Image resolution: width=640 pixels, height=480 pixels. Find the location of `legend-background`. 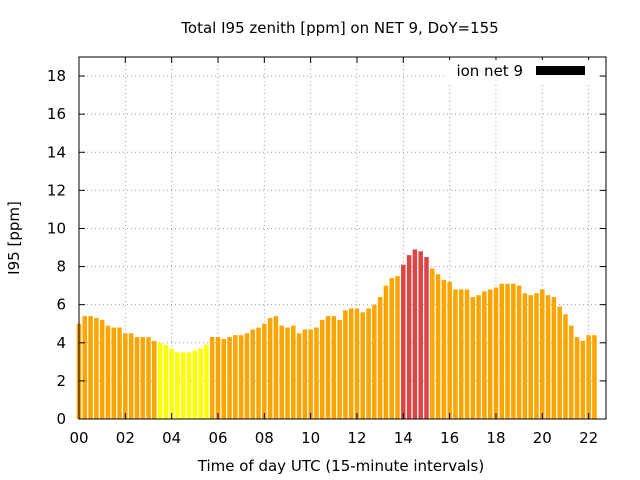

legend-background is located at coordinates (522, 71).